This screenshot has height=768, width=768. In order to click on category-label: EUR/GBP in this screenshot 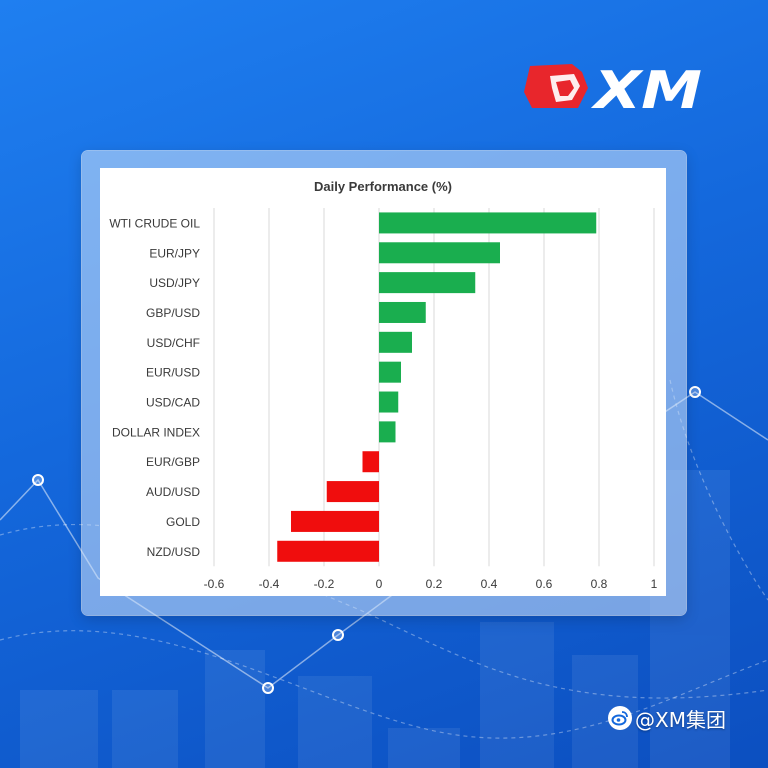, I will do `click(173, 462)`.